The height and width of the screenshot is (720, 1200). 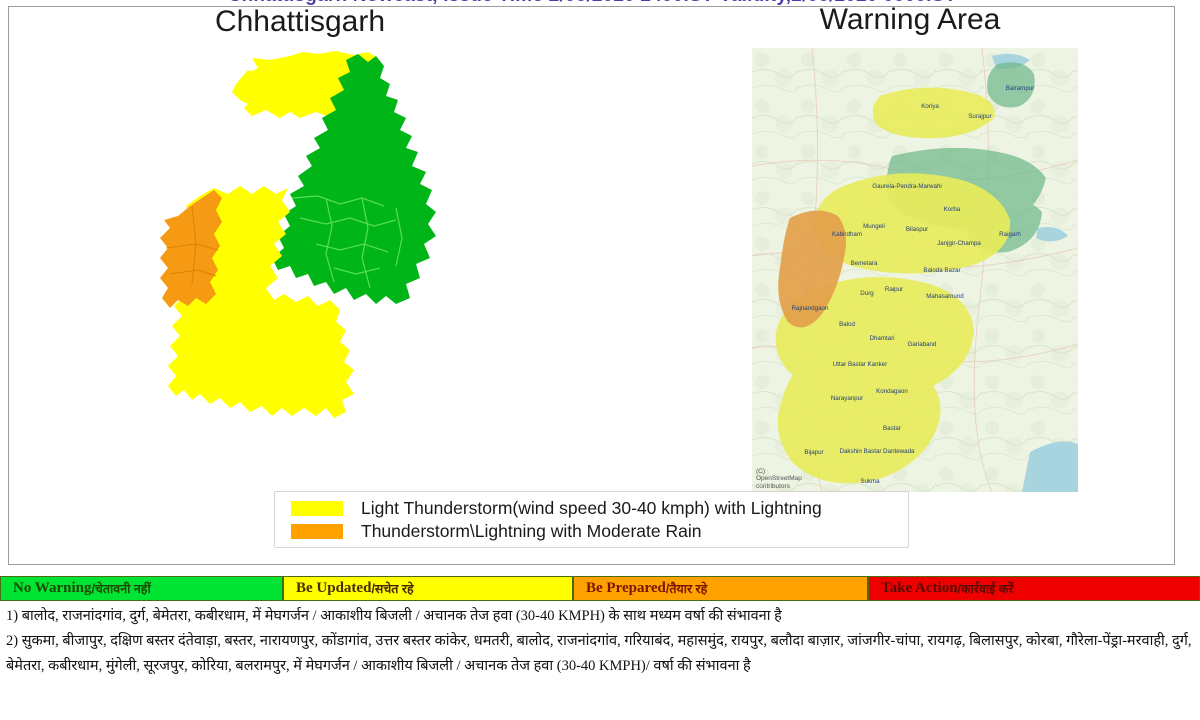 What do you see at coordinates (779, 478) in the screenshot?
I see `osm-attribution: (C) OpenStreetMap contributors` at bounding box center [779, 478].